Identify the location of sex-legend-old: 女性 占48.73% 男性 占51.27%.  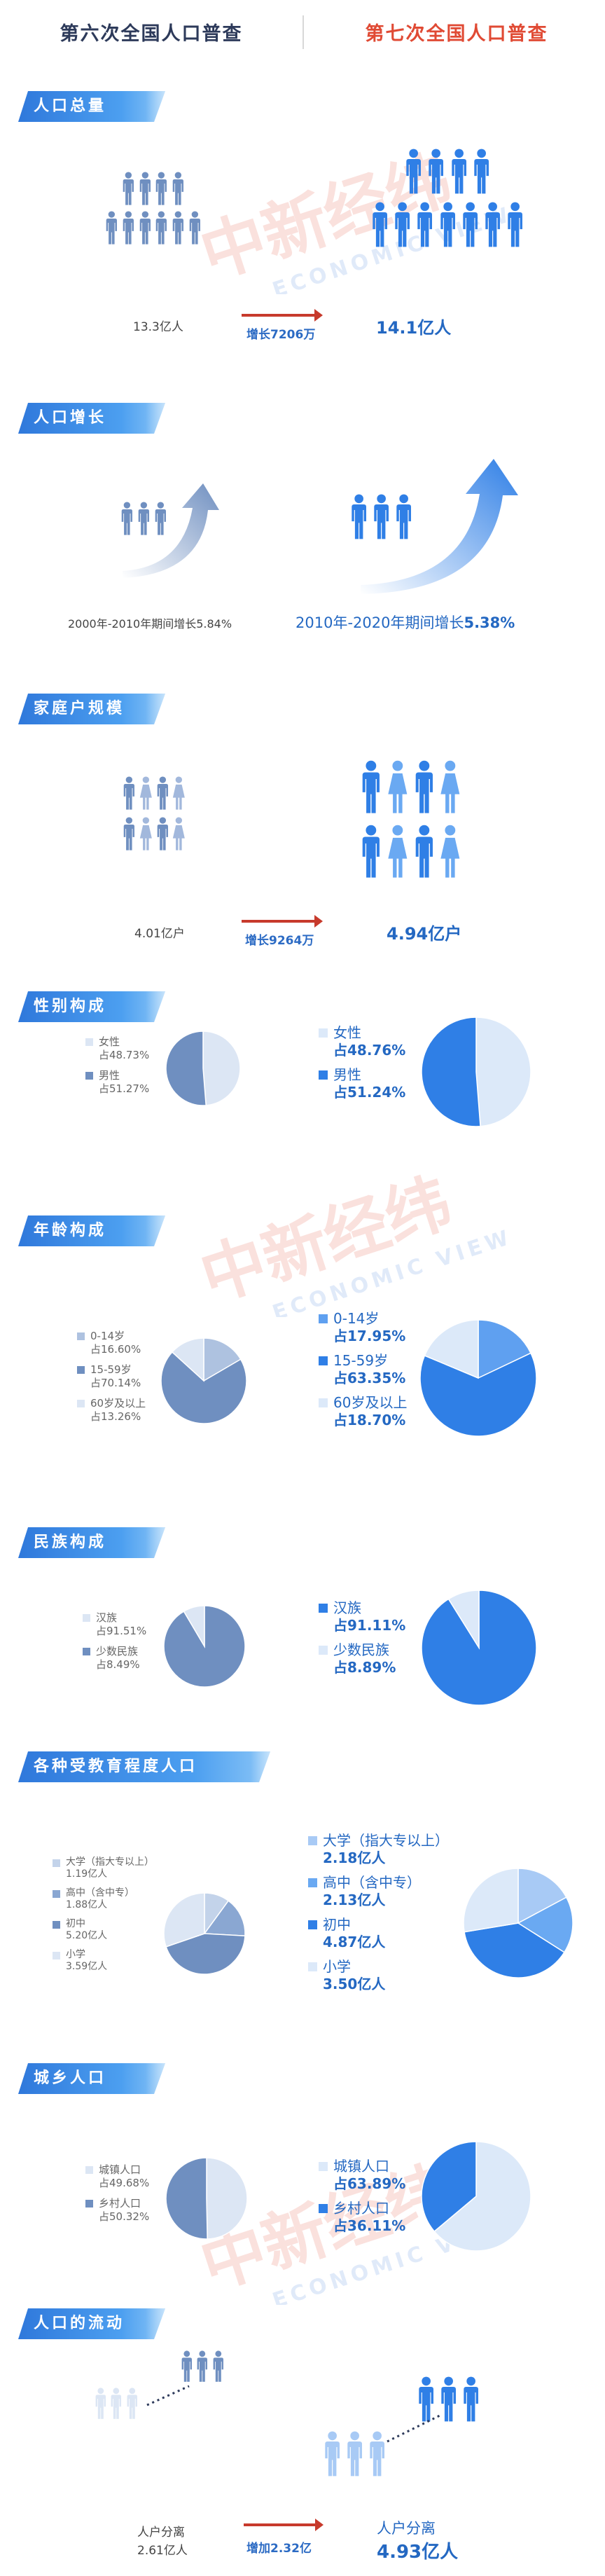
(117, 1069).